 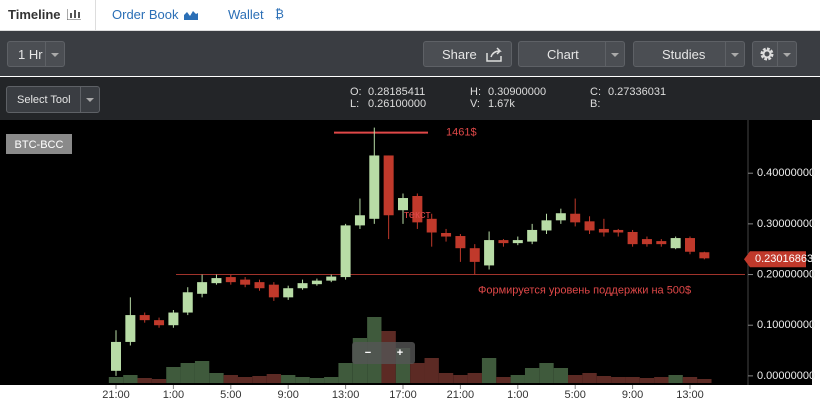 I want to click on ohlc-label: C:, so click(x=595, y=92).